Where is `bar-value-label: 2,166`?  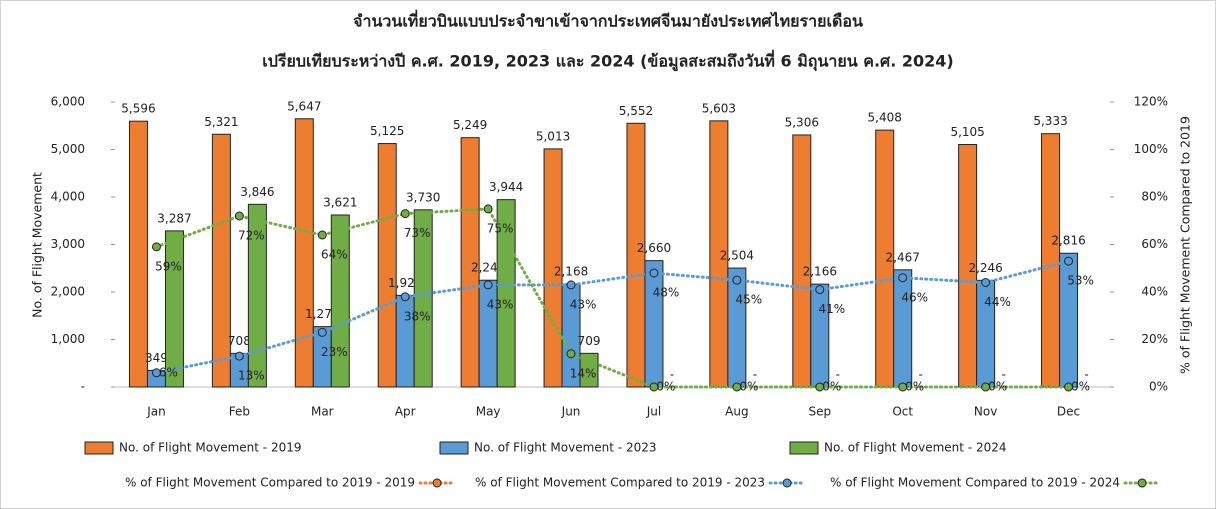 bar-value-label: 2,166 is located at coordinates (820, 272).